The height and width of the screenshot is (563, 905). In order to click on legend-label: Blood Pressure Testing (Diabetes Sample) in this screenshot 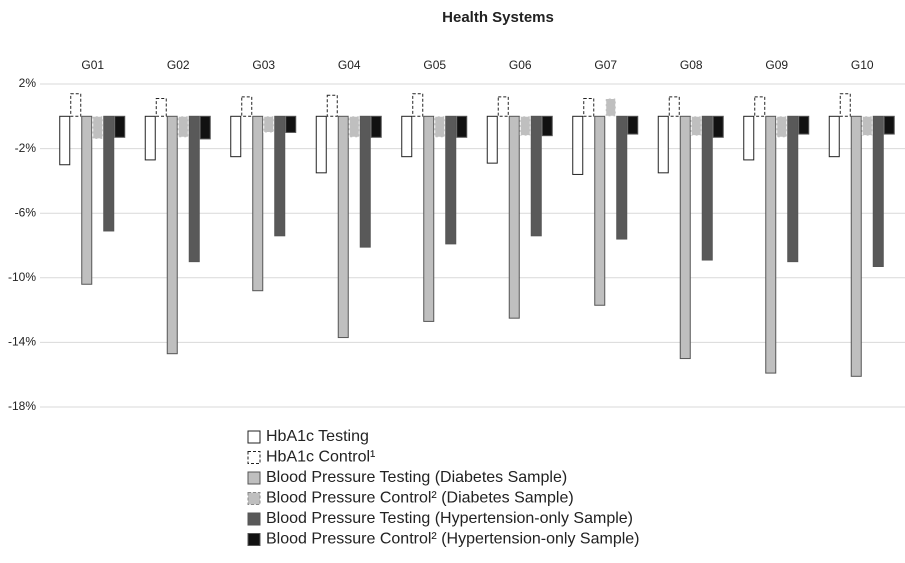, I will do `click(416, 477)`.